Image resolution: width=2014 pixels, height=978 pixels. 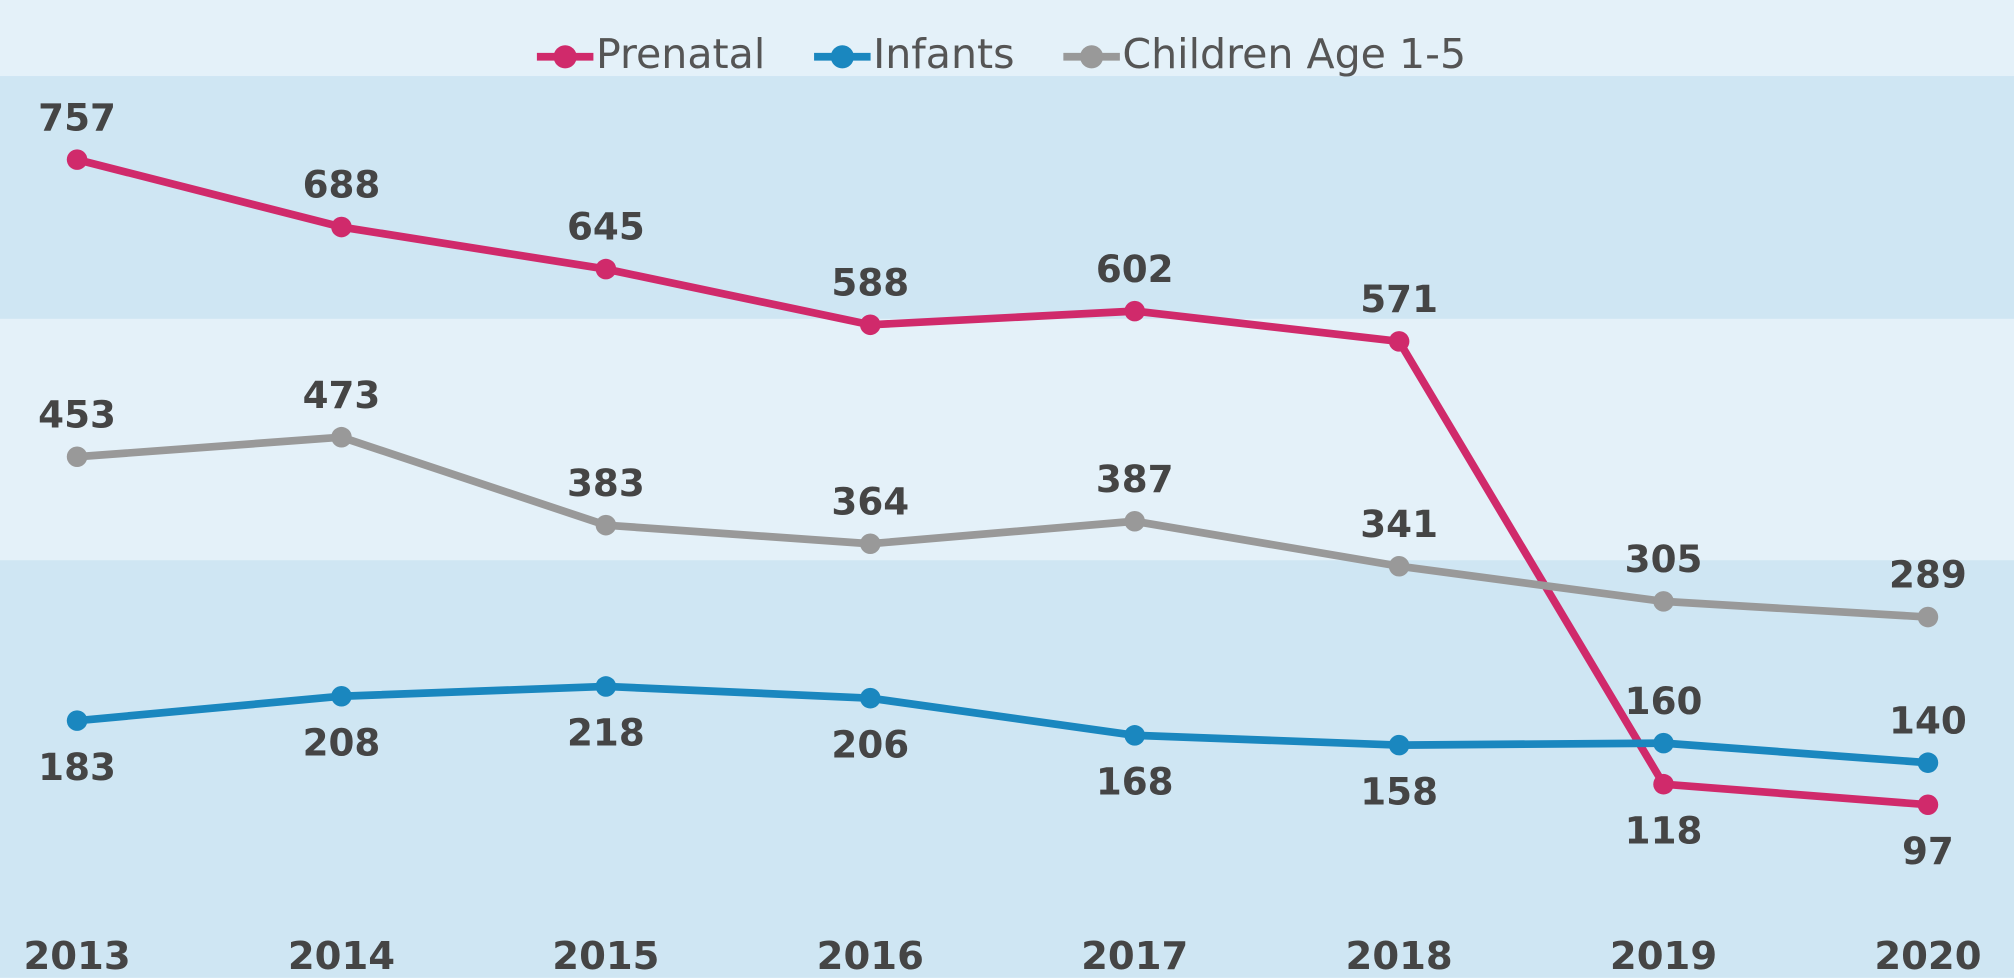 What do you see at coordinates (1664, 831) in the screenshot?
I see `data-label: 118` at bounding box center [1664, 831].